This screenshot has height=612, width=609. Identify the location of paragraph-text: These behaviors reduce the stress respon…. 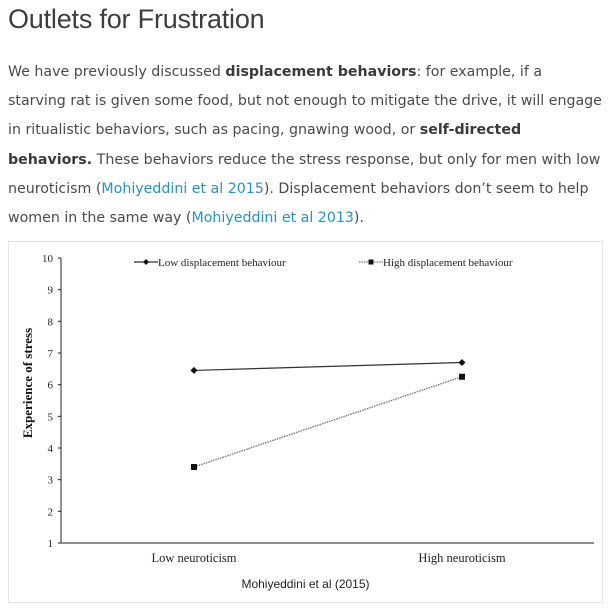
(304, 174).